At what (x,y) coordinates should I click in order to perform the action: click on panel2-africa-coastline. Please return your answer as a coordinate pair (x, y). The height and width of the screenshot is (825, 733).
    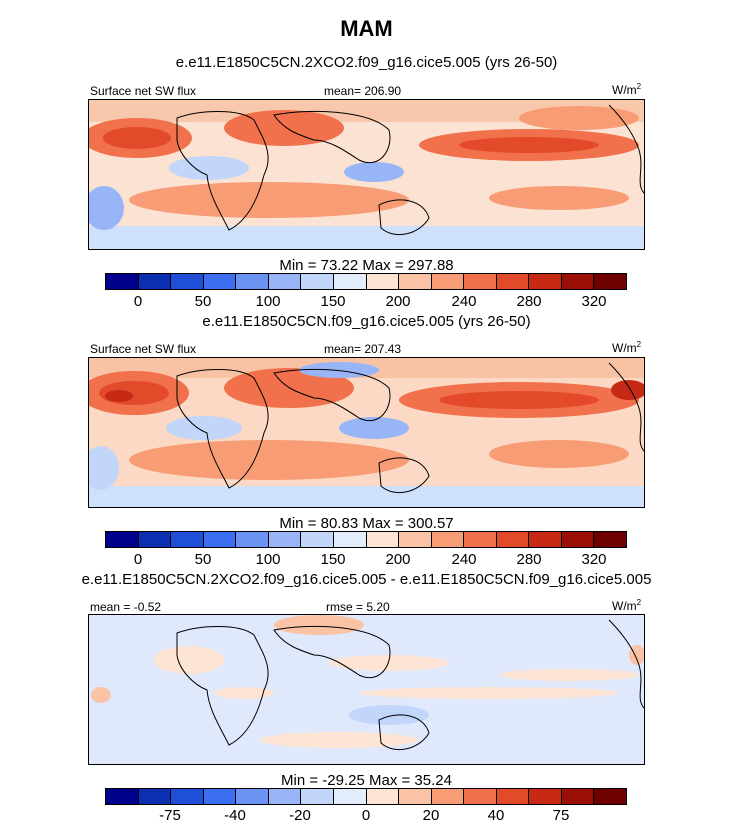
    Looking at the image, I should click on (222, 429).